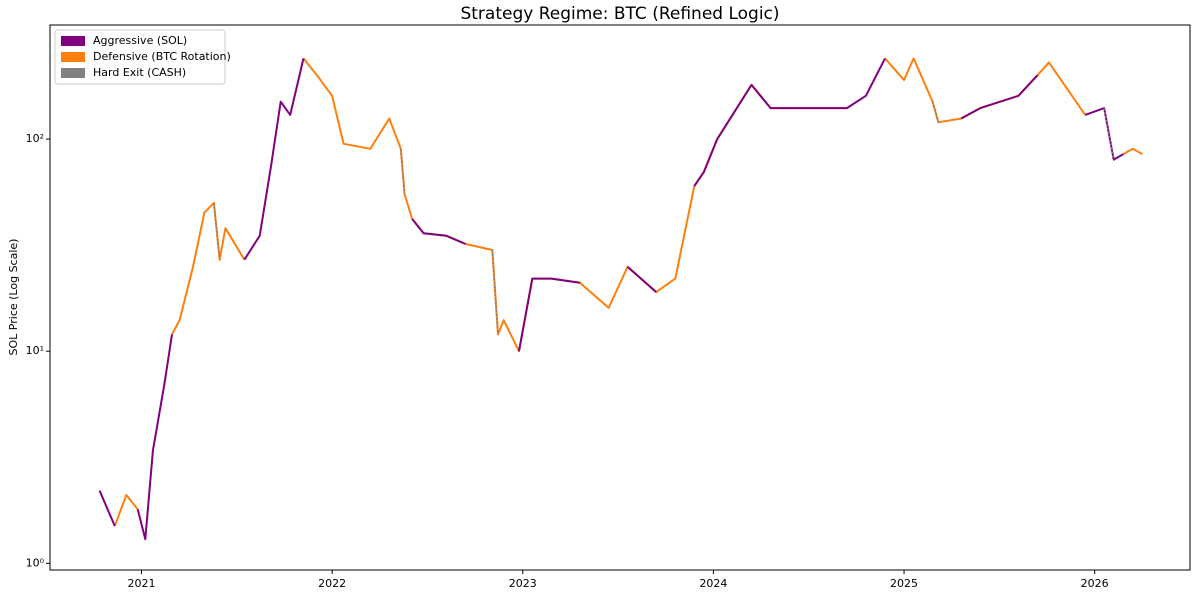 The height and width of the screenshot is (596, 1200). Describe the element at coordinates (523, 583) in the screenshot. I see `x-tick-label: 2023` at that location.